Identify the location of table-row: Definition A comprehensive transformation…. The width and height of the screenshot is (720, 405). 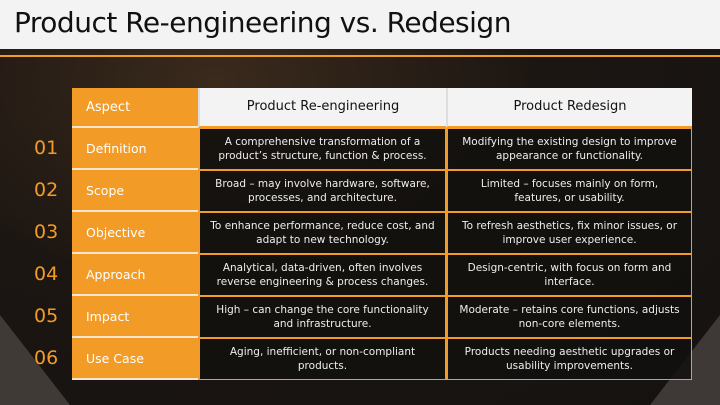
(382, 149).